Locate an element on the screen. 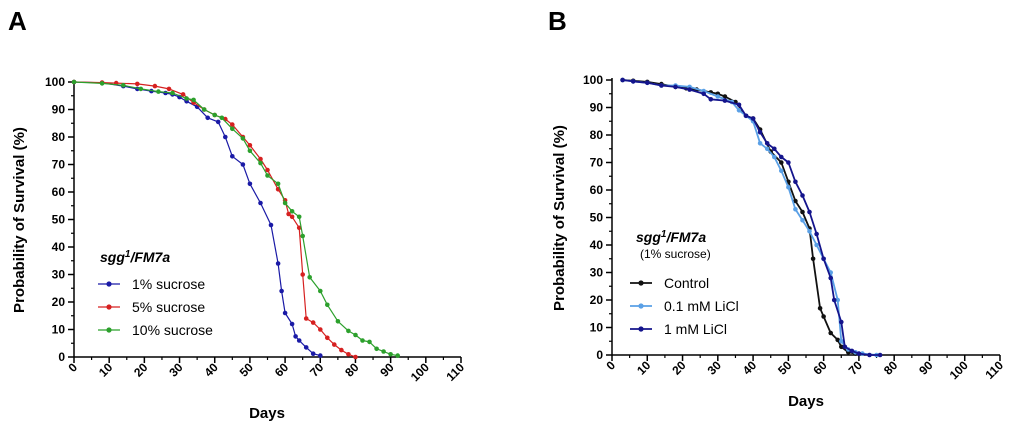 This screenshot has height=427, width=1020. x-tick-label-a: 90 is located at coordinates (387, 370).